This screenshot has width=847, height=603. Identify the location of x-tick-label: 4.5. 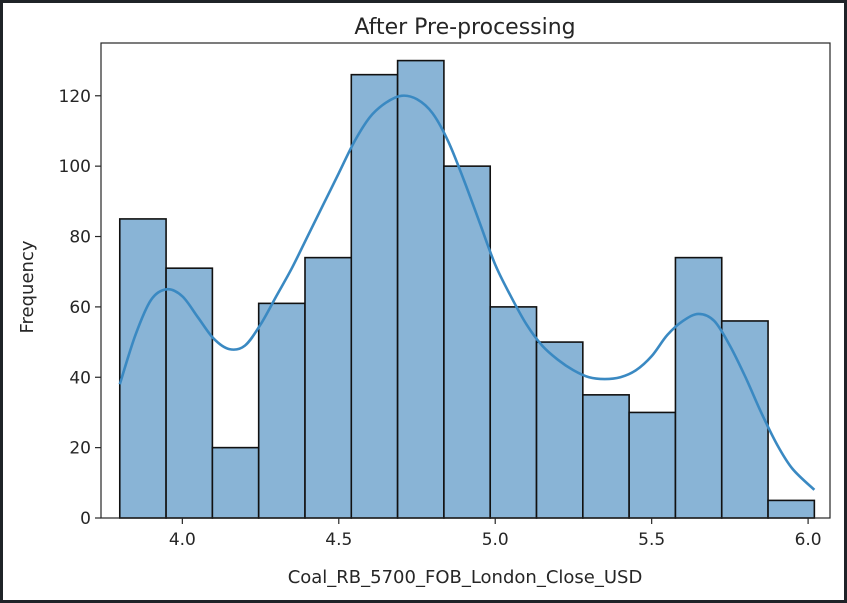
(338, 540).